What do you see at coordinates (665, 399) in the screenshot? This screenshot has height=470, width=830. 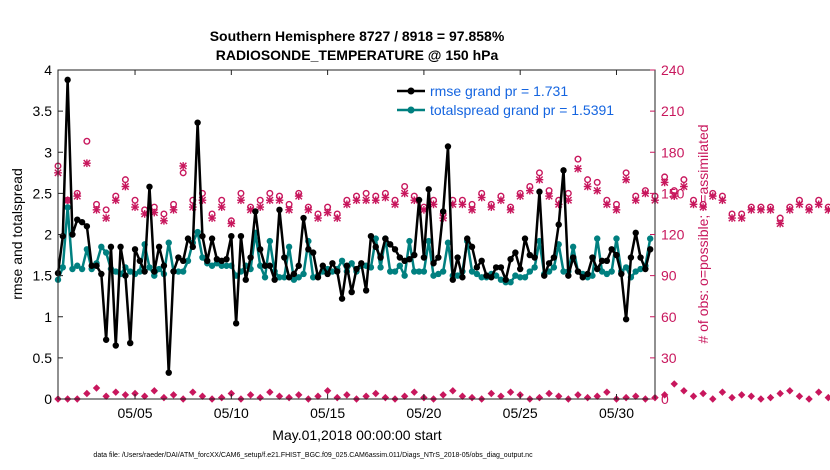 I see `y-right-tick-label: 0` at bounding box center [665, 399].